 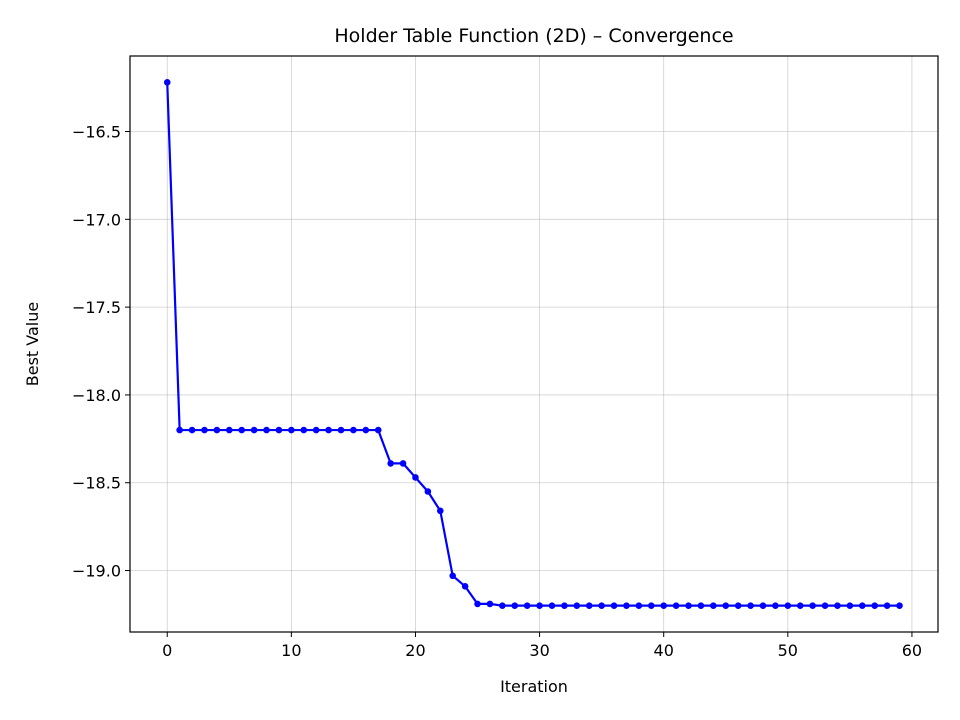 I want to click on y-axis-label: Best Value, so click(x=32, y=344).